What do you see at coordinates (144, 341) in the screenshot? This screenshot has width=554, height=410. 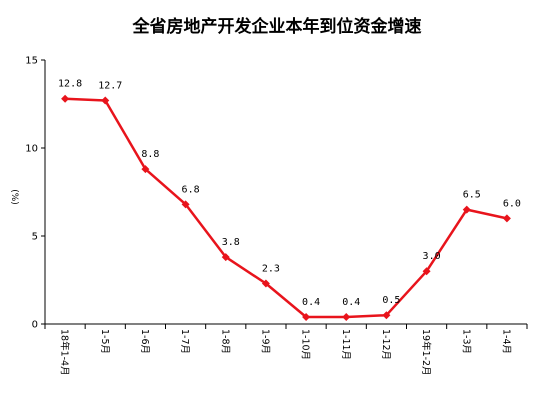 I see `x-tick-label: 1-6月` at bounding box center [144, 341].